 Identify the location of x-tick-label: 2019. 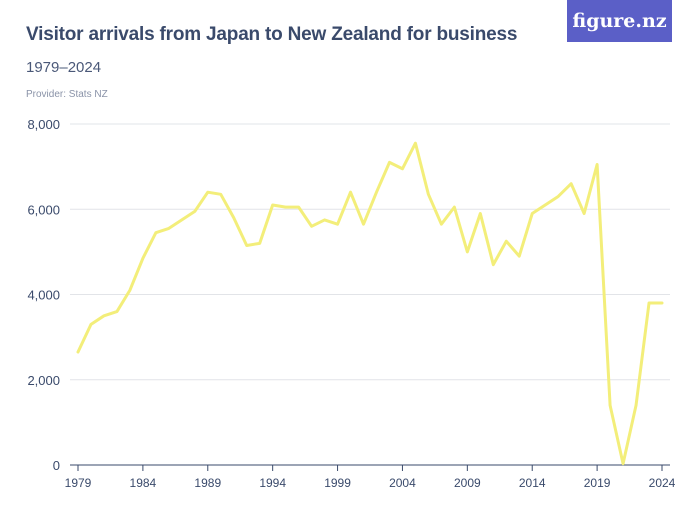
(597, 483).